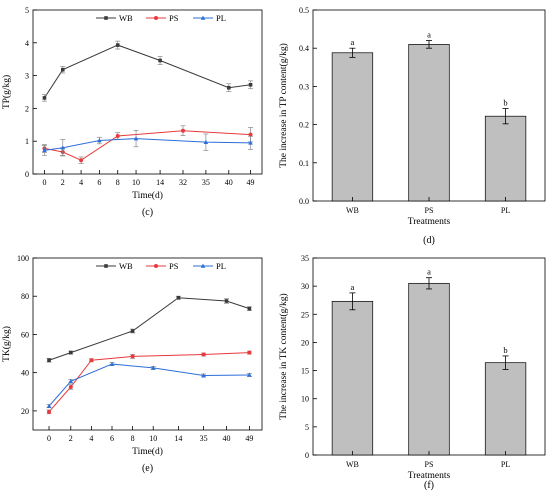 Image resolution: width=550 pixels, height=494 pixels. I want to click on panel-e-y-tick-label: 20, so click(25, 411).